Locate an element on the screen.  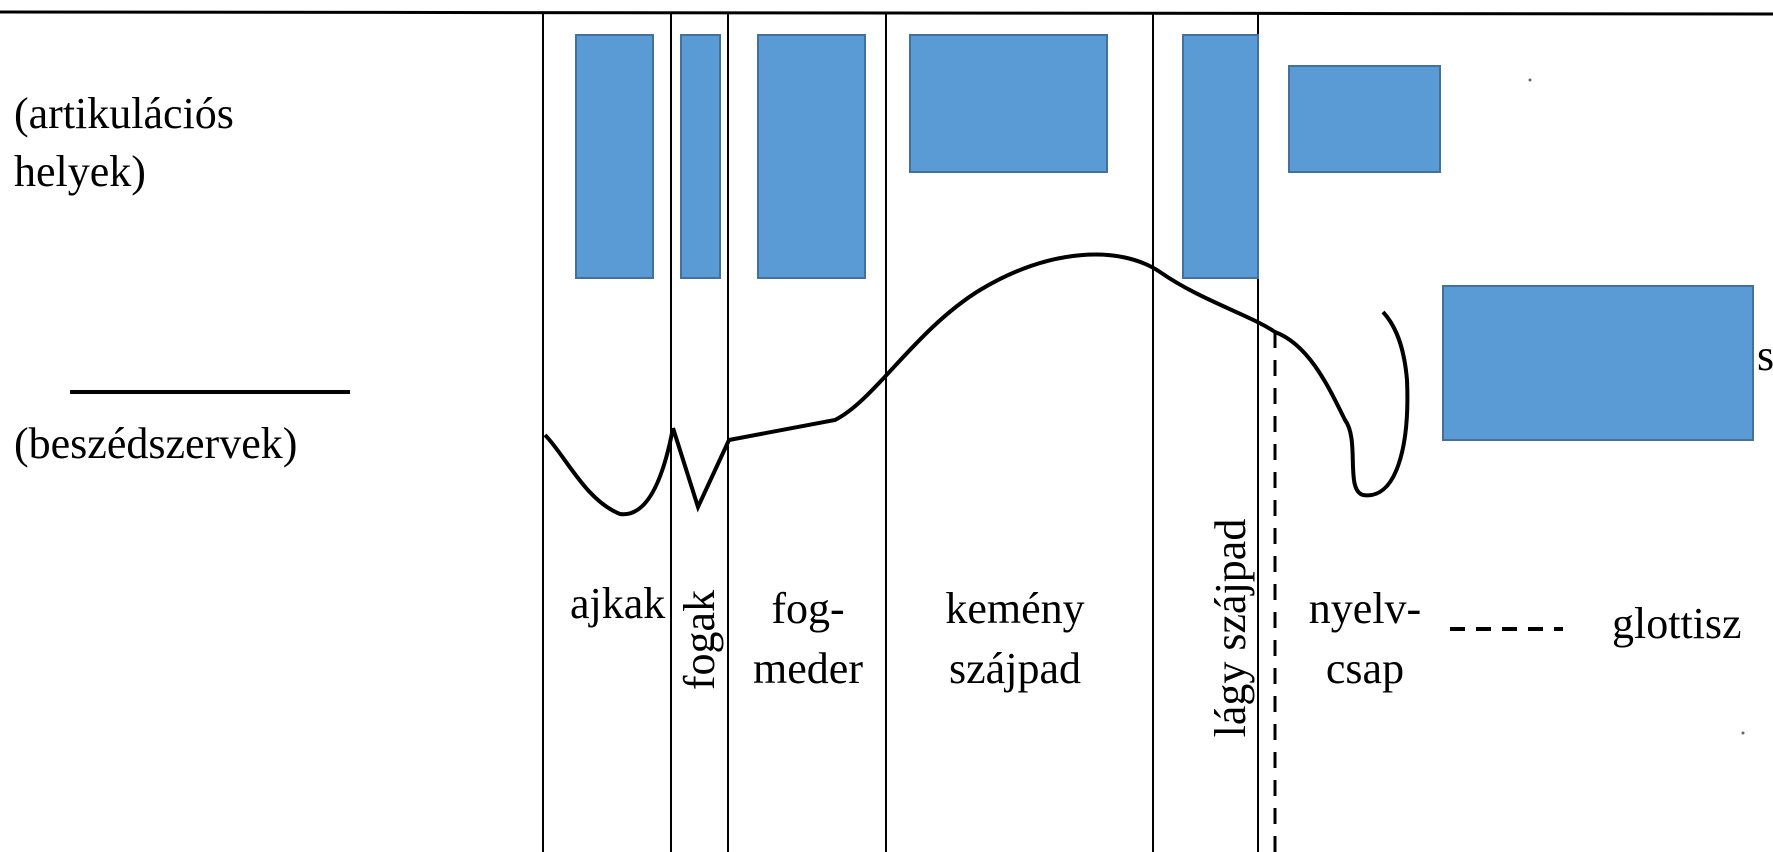
box-soft-palate is located at coordinates (1220, 156).